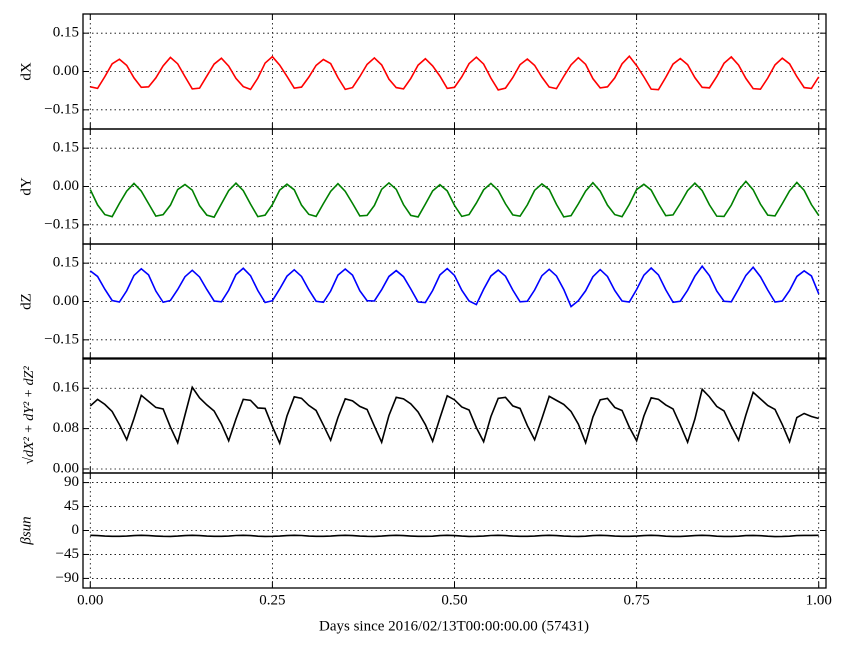 Image resolution: width=848 pixels, height=650 pixels. What do you see at coordinates (90, 600) in the screenshot?
I see `x-tick-label: 0.00` at bounding box center [90, 600].